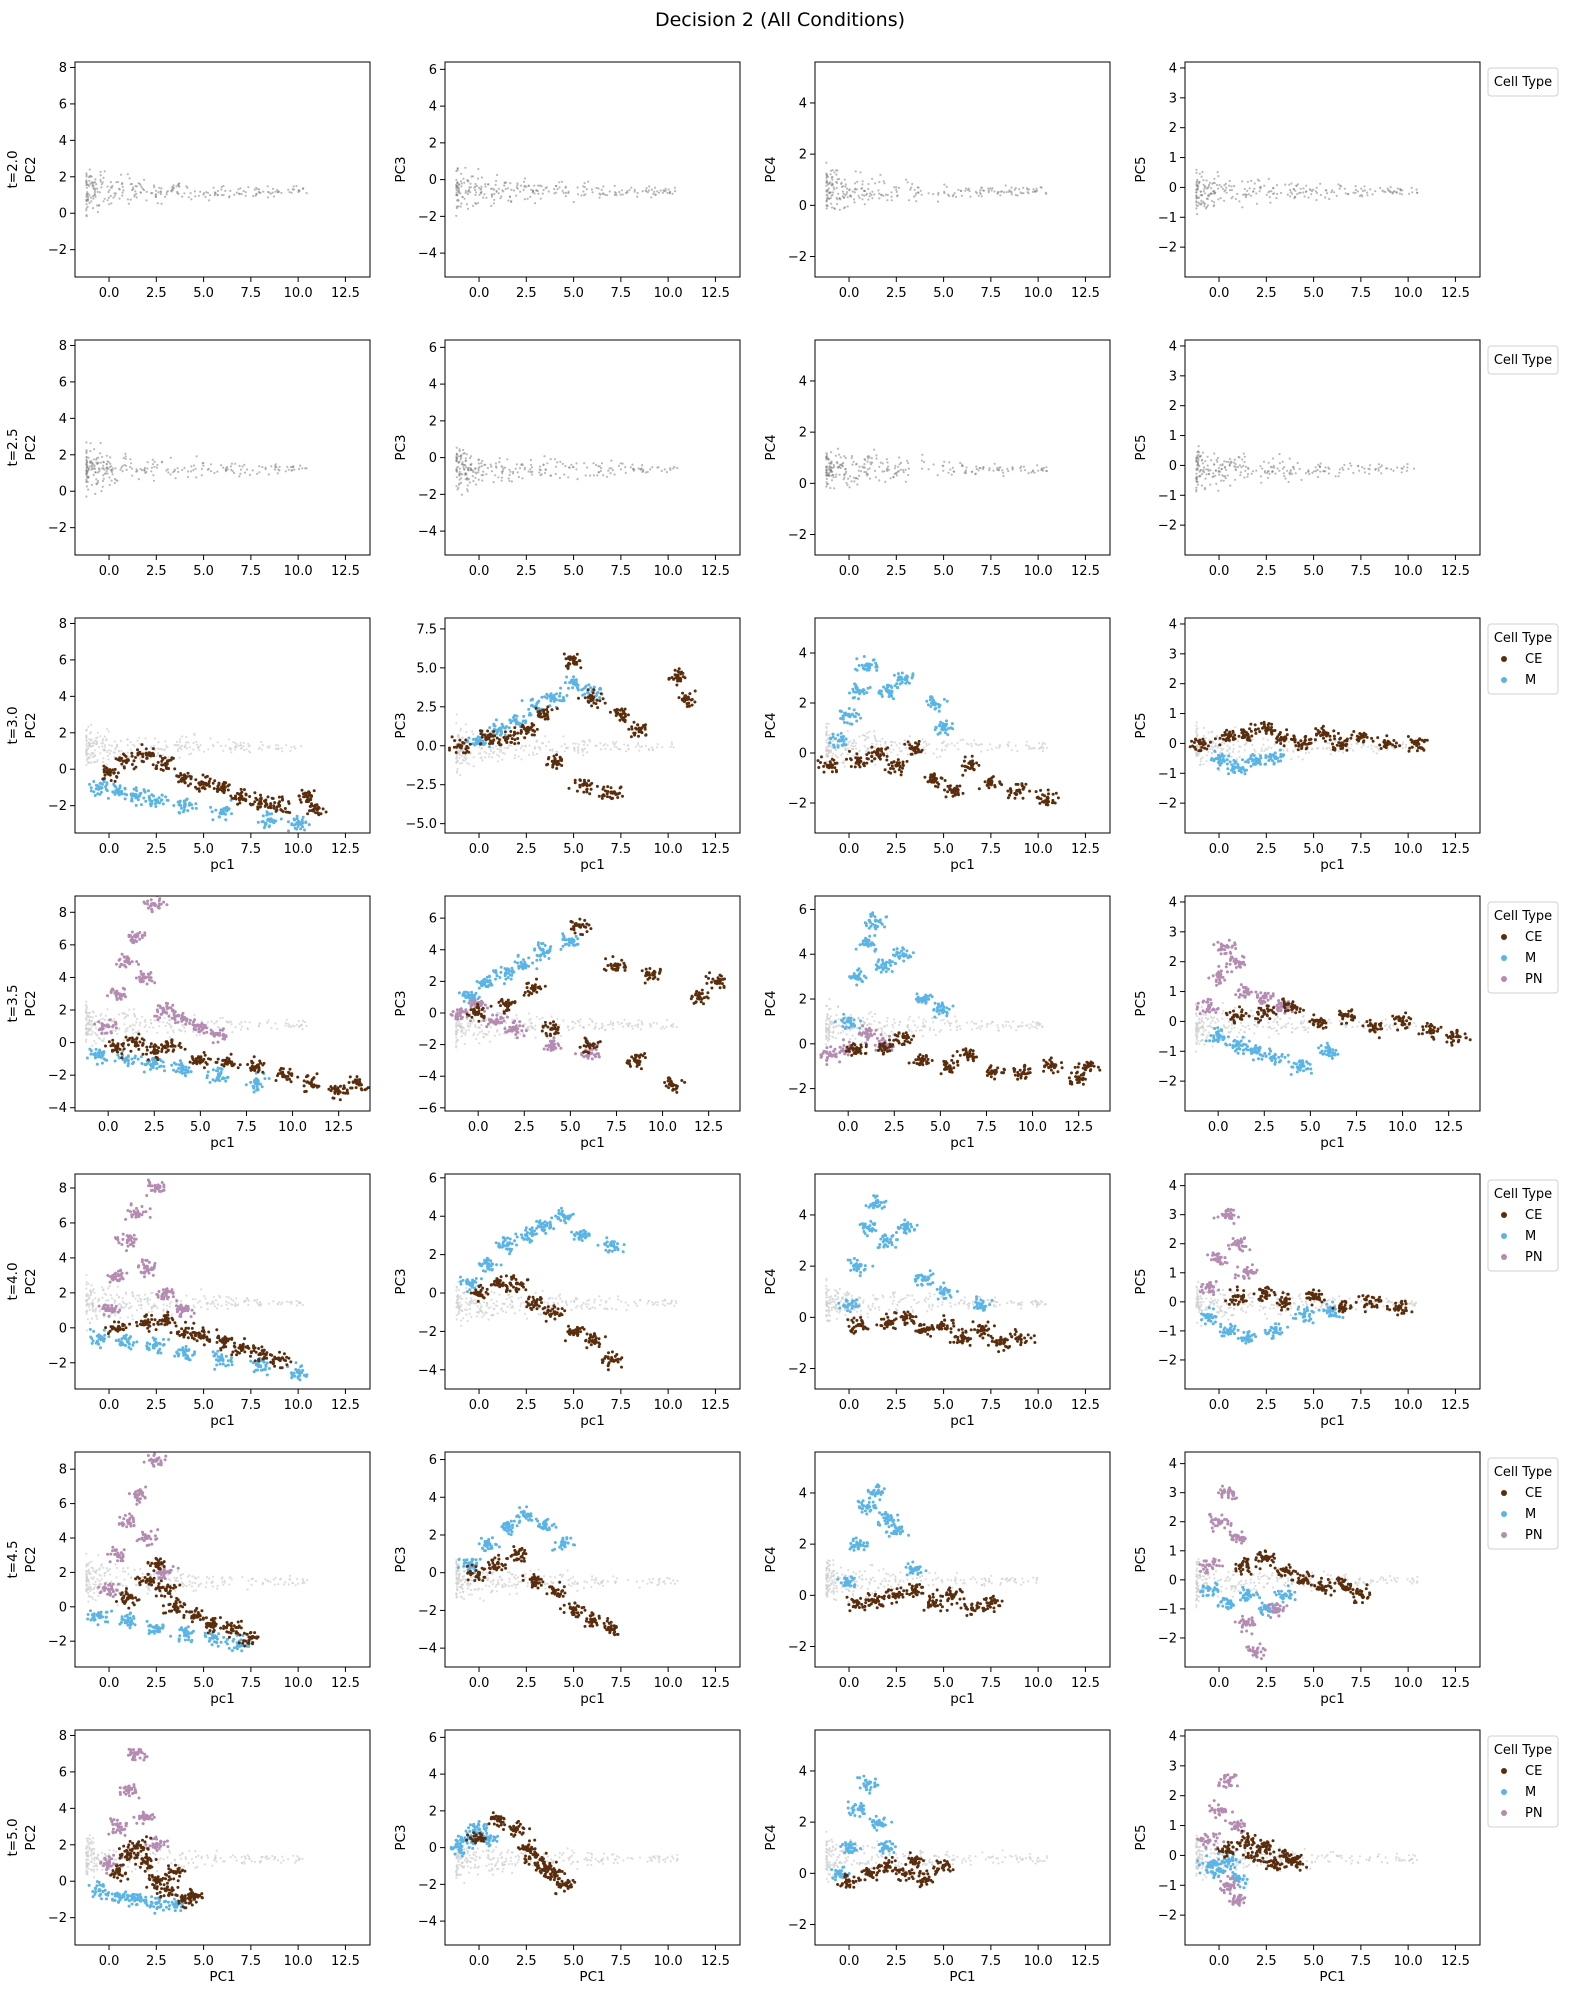  What do you see at coordinates (222, 725) in the screenshot?
I see `axes-frame` at bounding box center [222, 725].